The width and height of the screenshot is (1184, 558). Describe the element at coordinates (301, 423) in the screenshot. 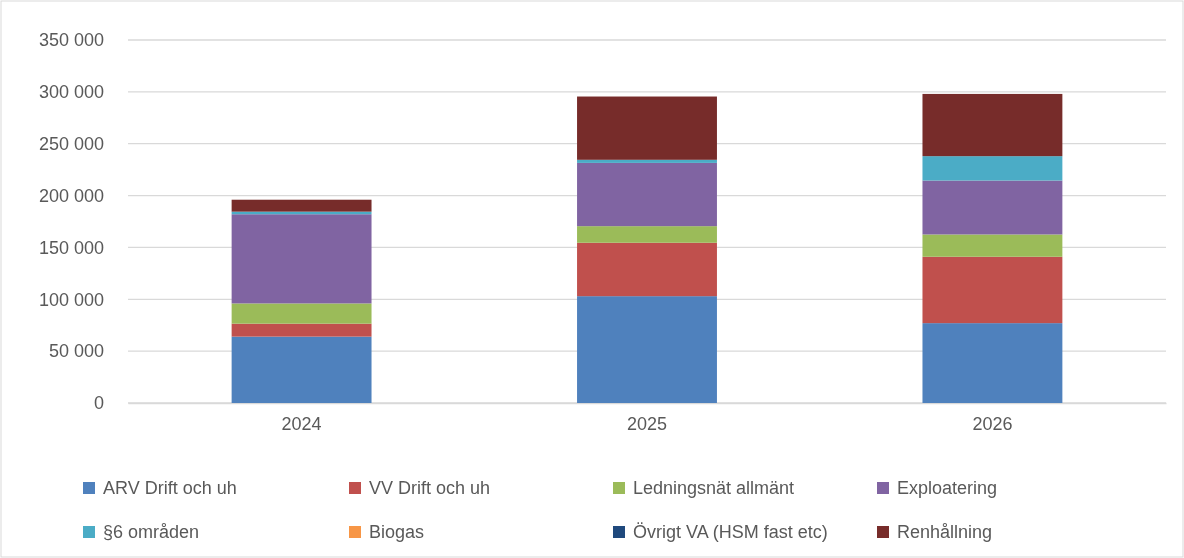

I see `x-tick-label: 2024` at that location.